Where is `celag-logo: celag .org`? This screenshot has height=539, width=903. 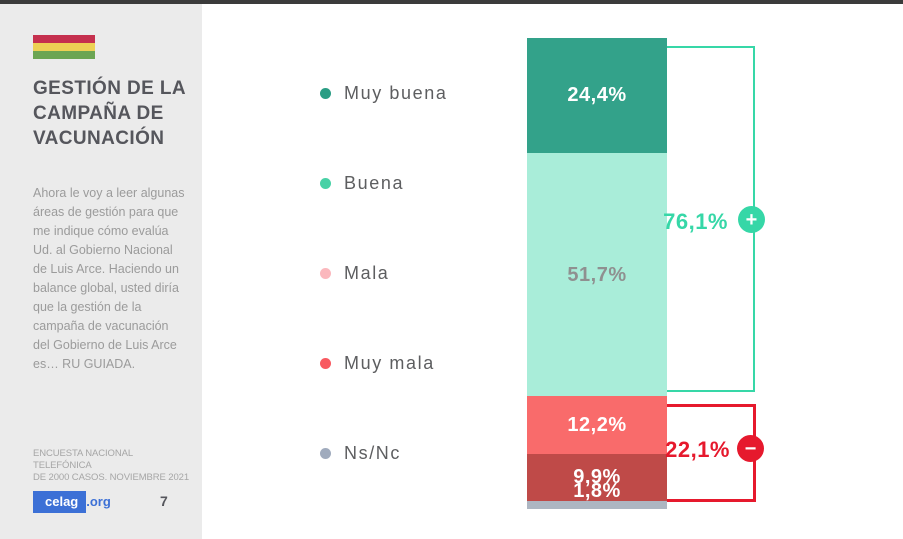
celag-logo: celag .org is located at coordinates (108, 501).